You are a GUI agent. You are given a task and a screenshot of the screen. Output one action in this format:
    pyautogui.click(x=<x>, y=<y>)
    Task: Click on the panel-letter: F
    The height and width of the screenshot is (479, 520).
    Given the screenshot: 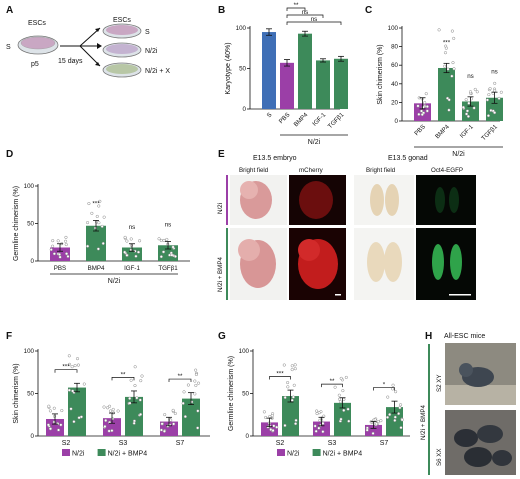 What is the action you would take?
    pyautogui.click(x=9, y=336)
    